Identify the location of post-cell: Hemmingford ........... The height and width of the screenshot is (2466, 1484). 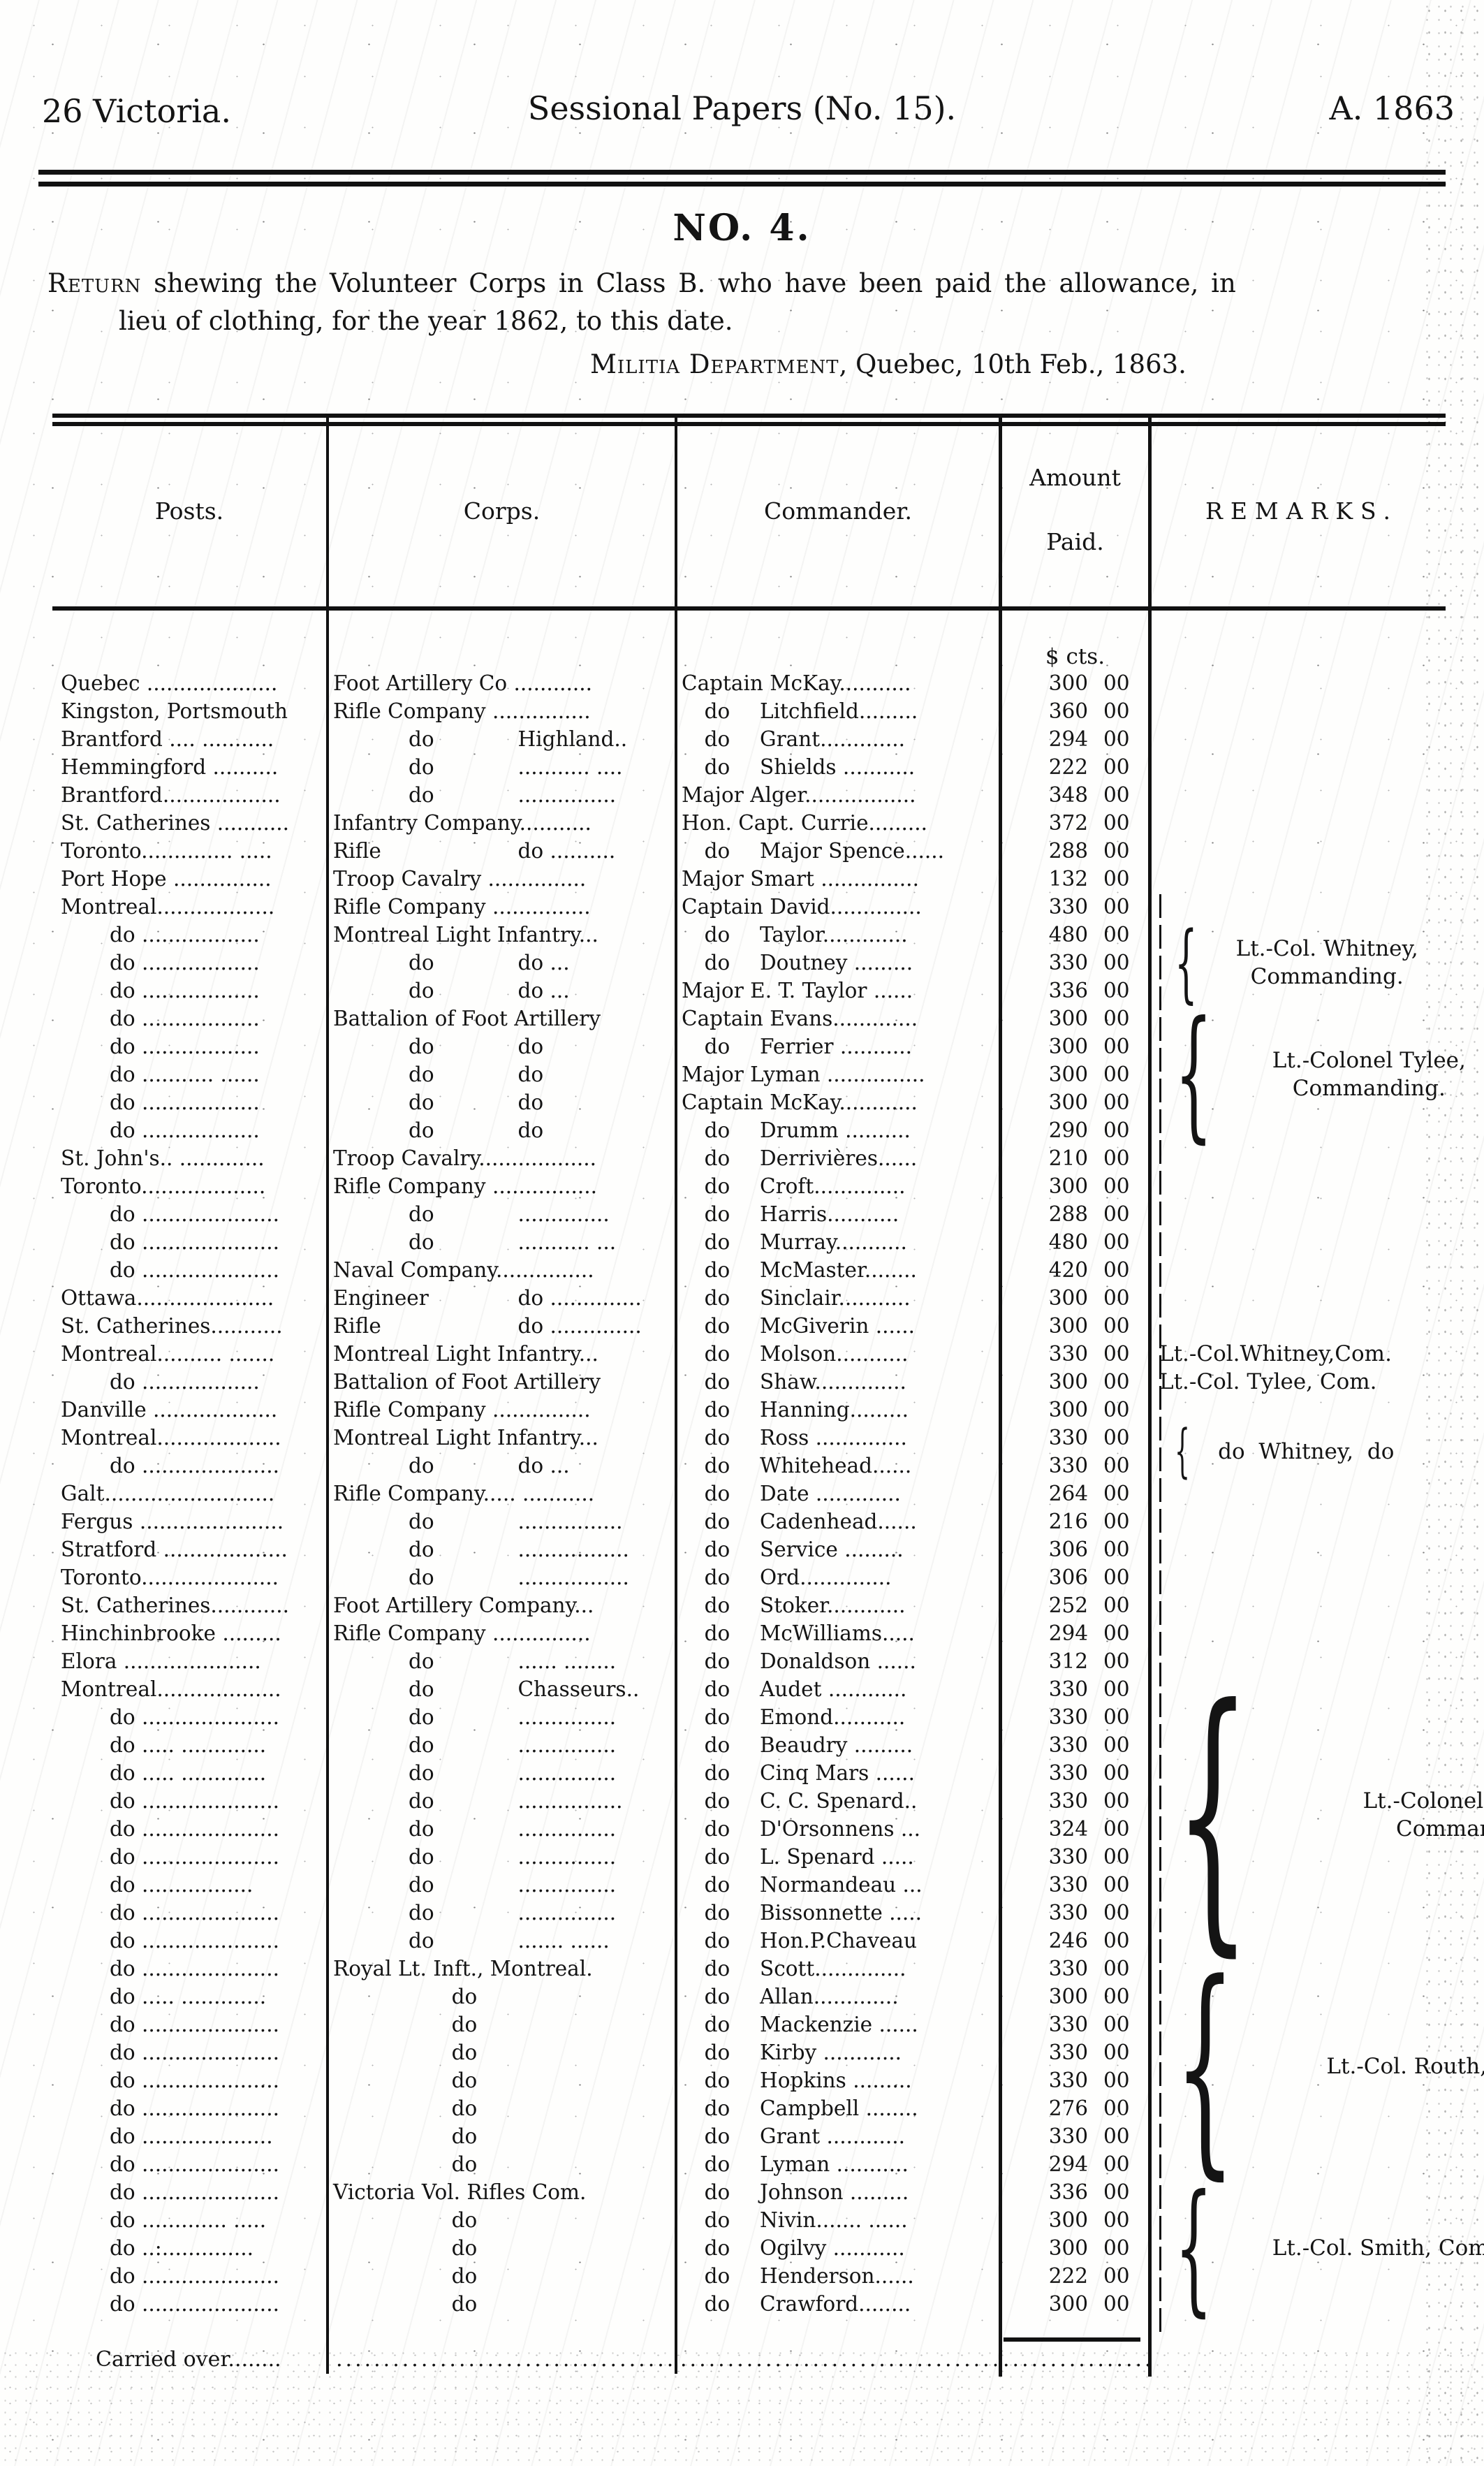
(170, 767).